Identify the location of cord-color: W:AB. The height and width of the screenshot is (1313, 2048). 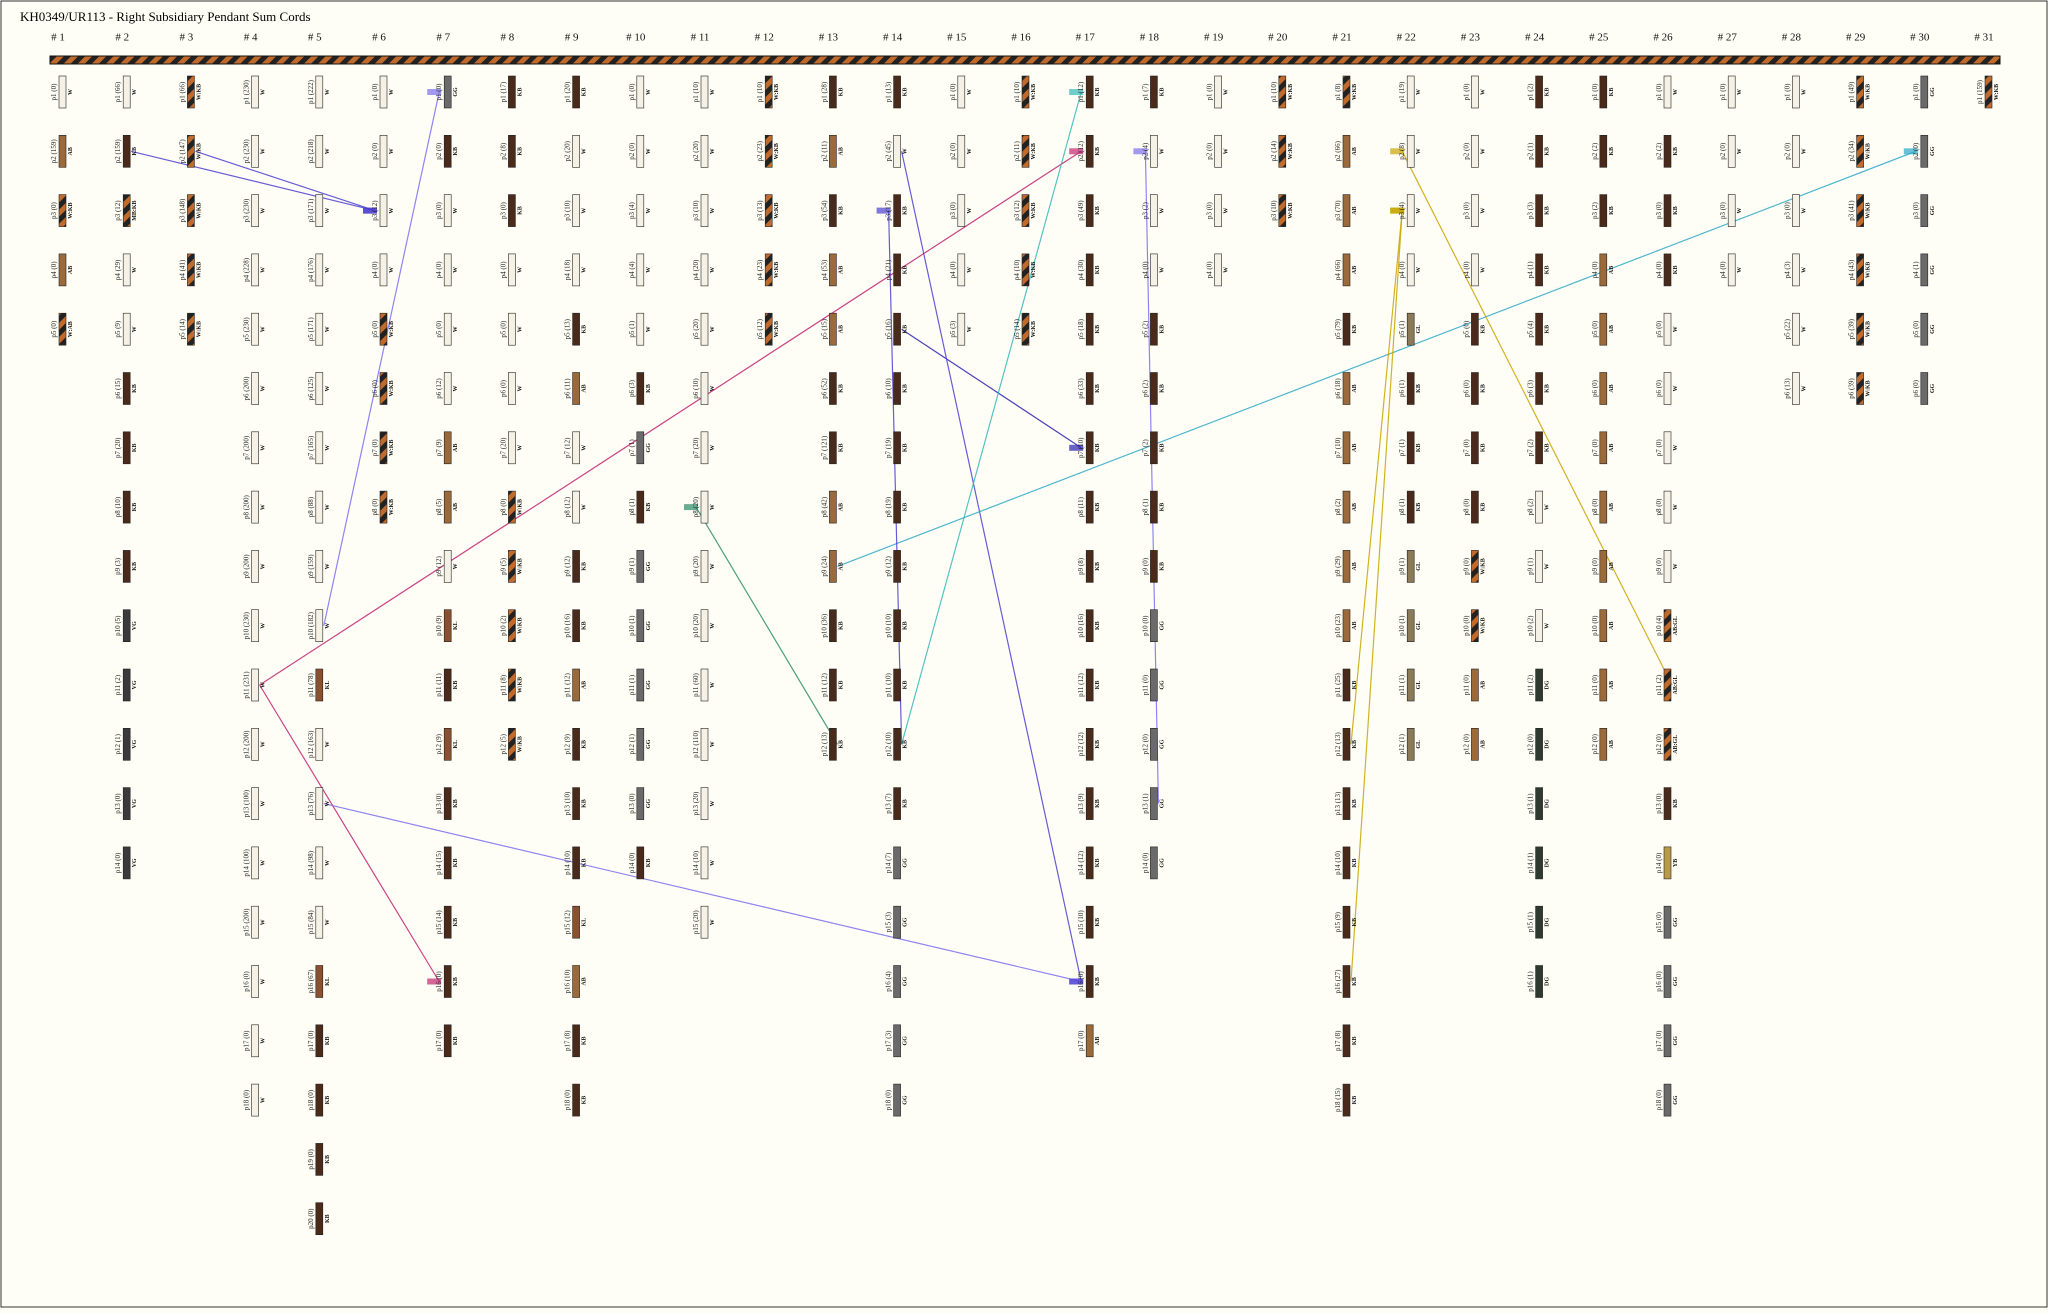
(71, 329).